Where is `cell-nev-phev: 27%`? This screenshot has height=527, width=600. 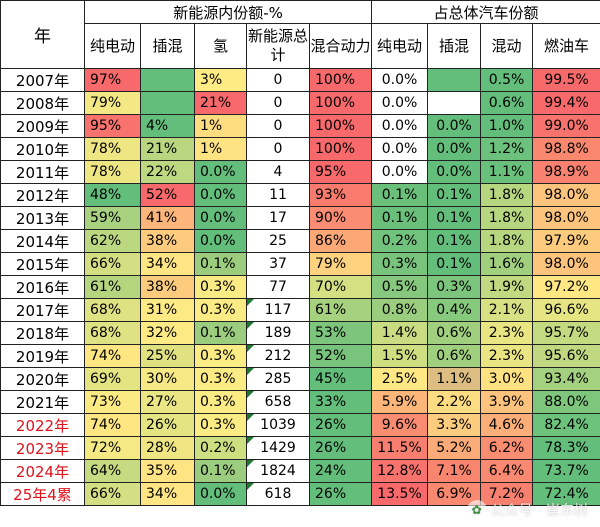
cell-nev-phev: 27% is located at coordinates (167, 402).